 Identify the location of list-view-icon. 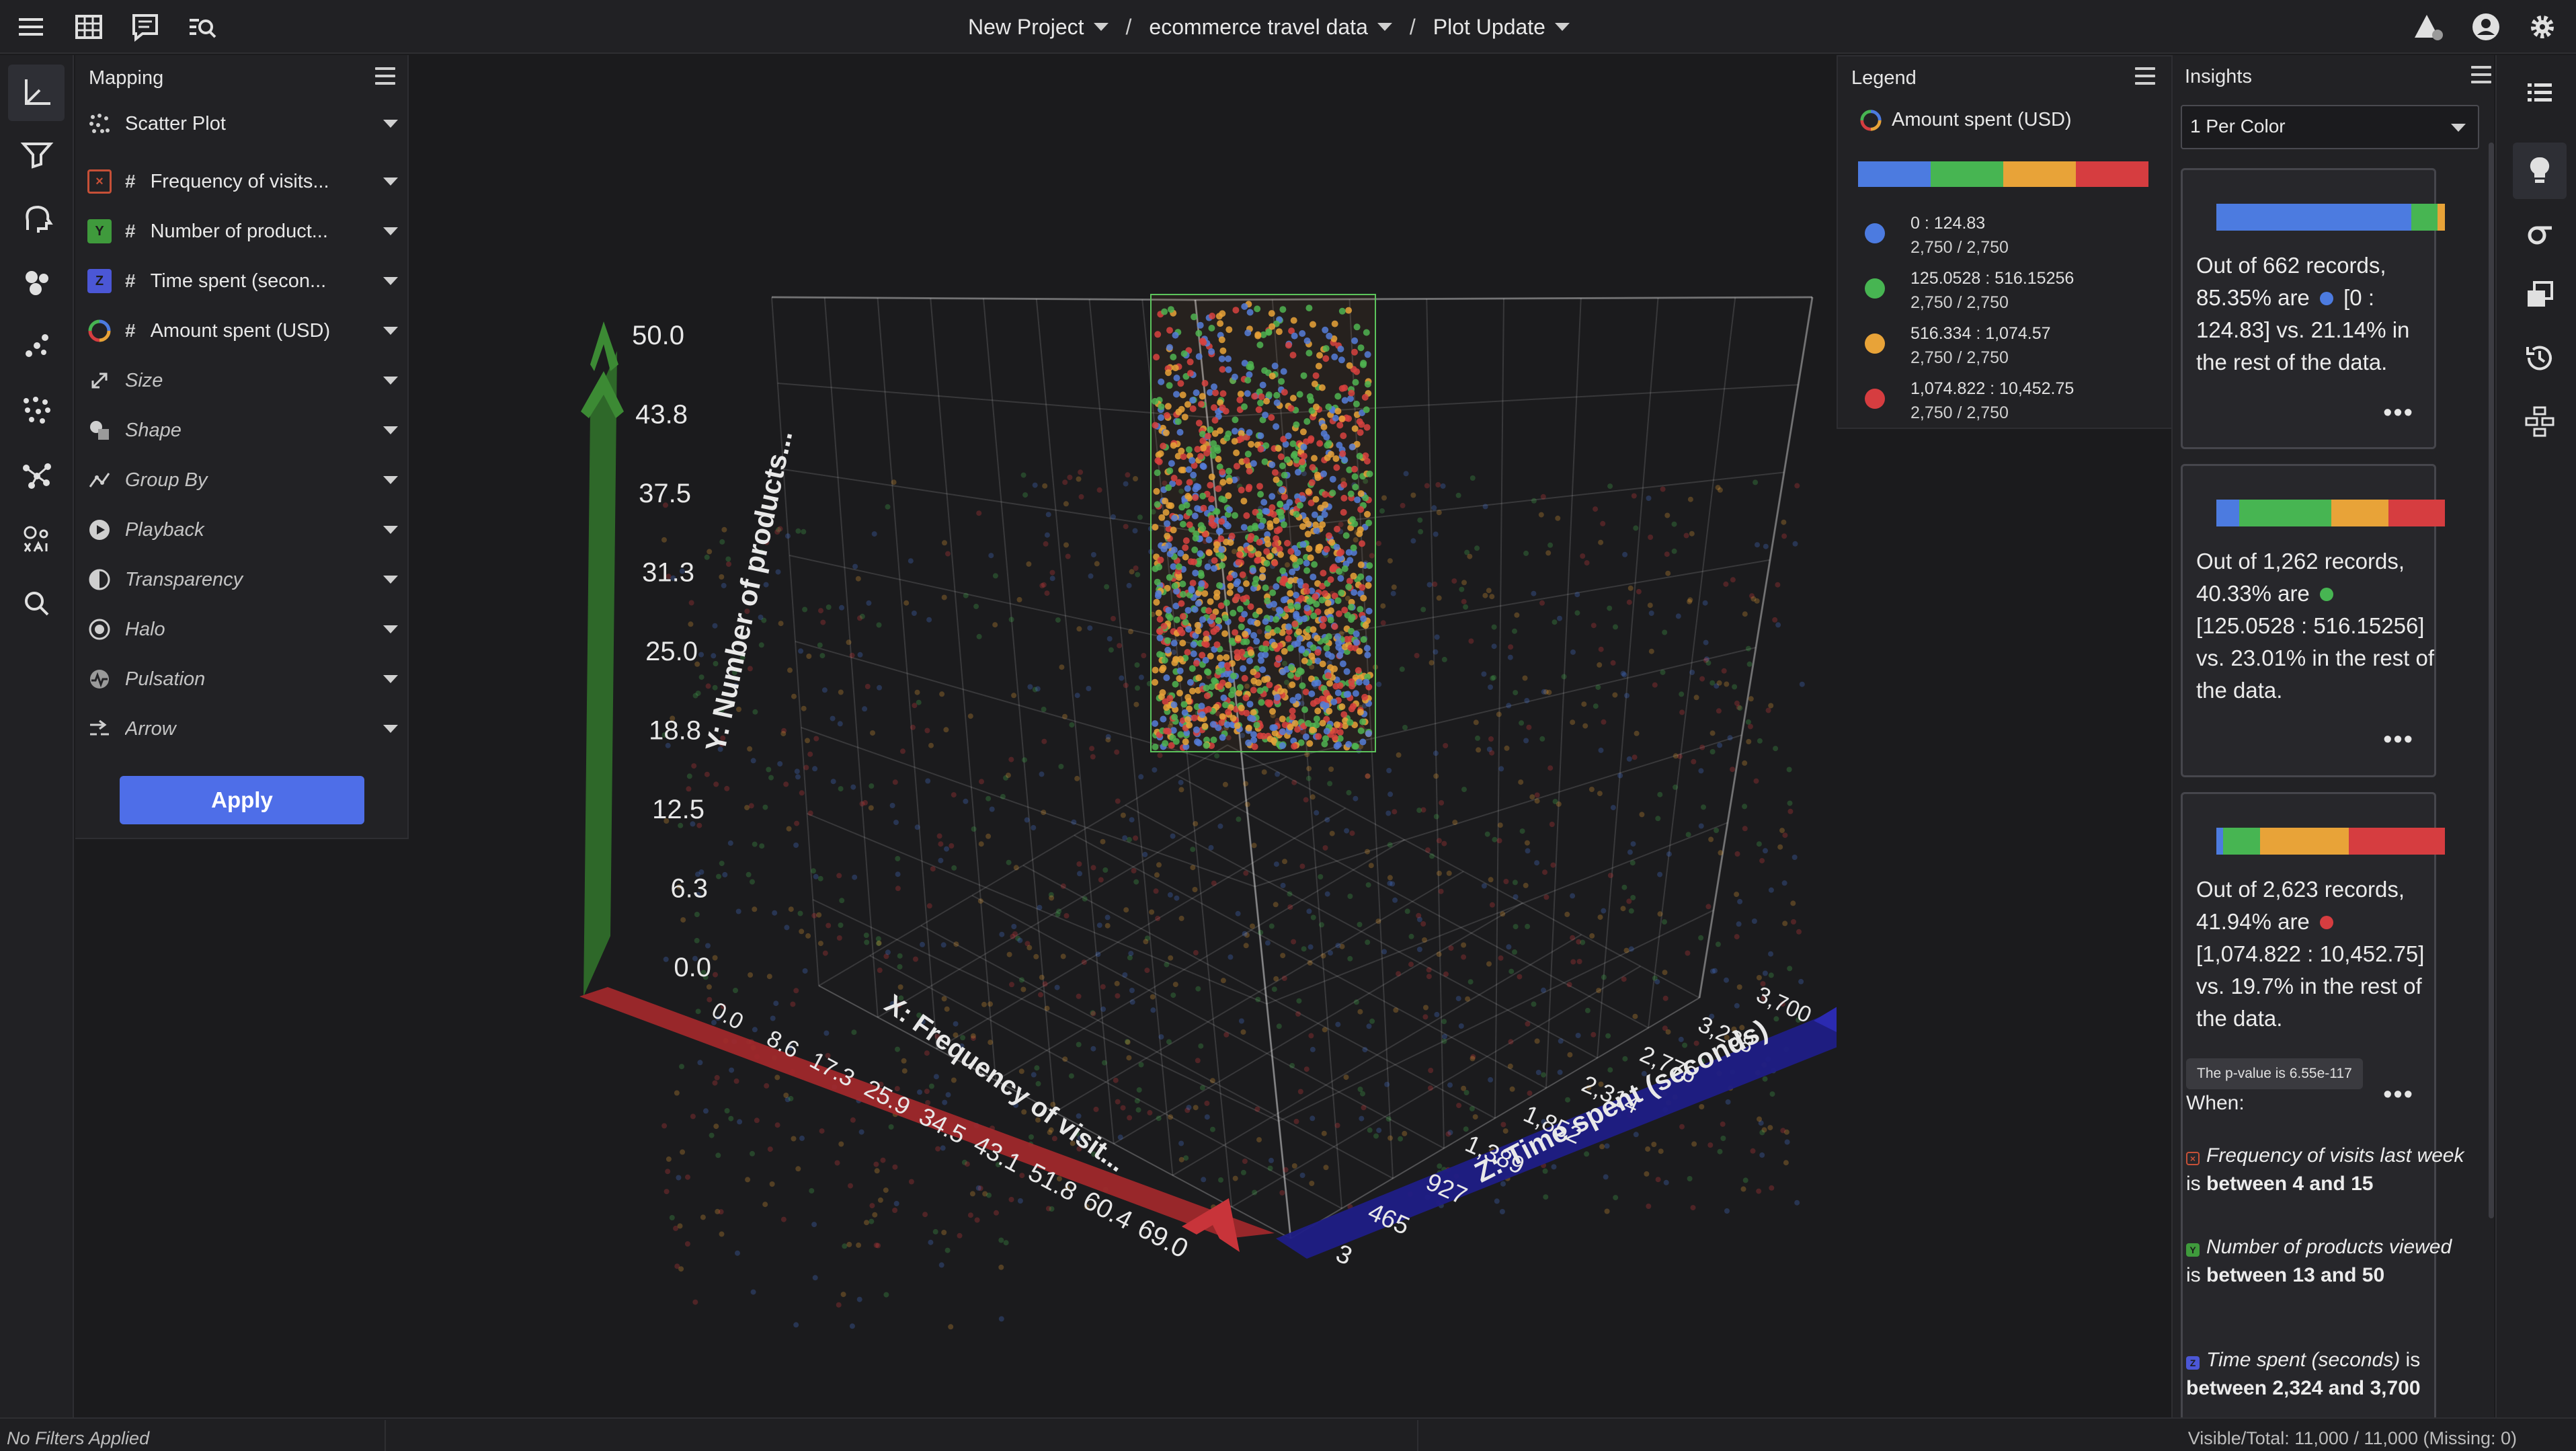
(2539, 92).